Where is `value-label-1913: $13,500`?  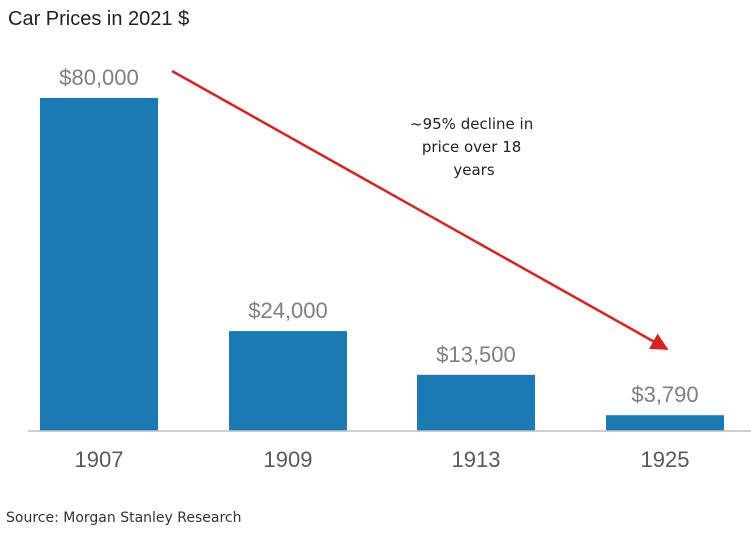 value-label-1913: $13,500 is located at coordinates (476, 354).